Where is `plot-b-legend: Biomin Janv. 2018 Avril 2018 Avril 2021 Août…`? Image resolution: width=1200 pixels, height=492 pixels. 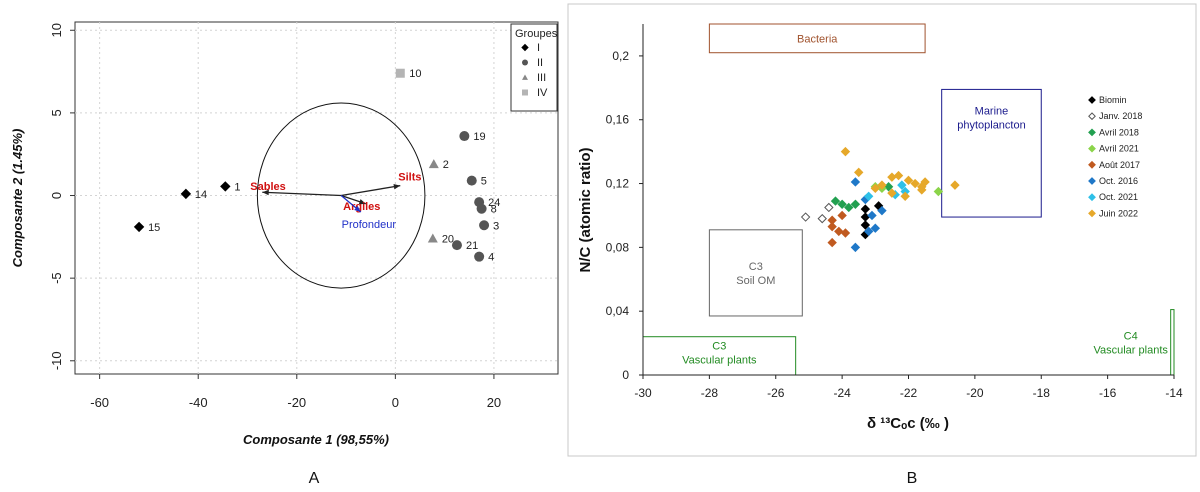 plot-b-legend: Biomin Janv. 2018 Avril 2018 Avril 2021 Août… is located at coordinates (1115, 156).